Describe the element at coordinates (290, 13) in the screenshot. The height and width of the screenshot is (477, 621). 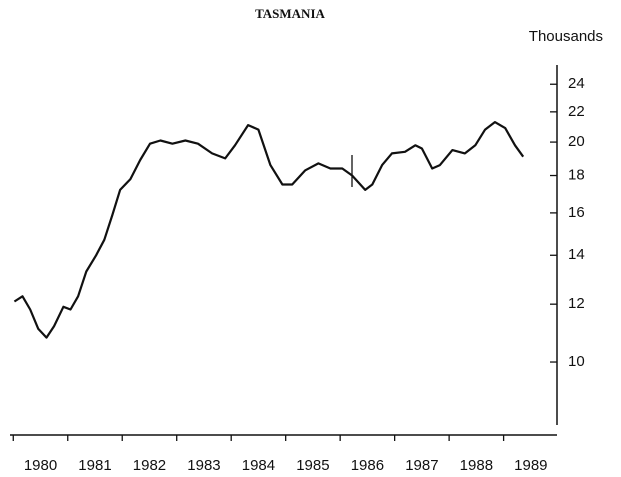
I see `chart-title: TASMANIA` at that location.